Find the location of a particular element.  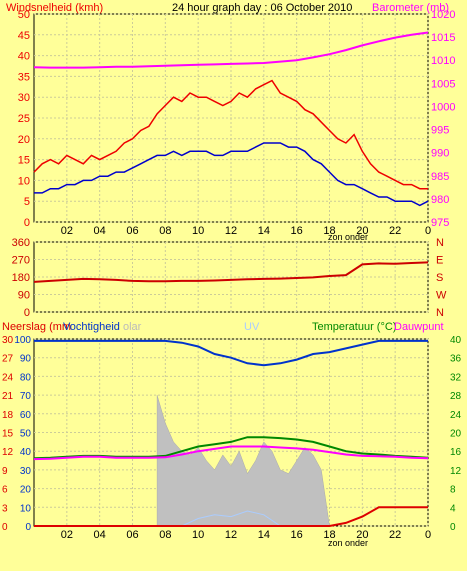

barometer-y-tick: 1005 is located at coordinates (443, 84).